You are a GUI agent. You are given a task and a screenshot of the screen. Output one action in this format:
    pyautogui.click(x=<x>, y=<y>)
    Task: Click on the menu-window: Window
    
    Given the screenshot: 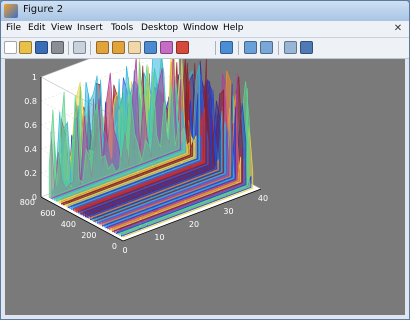 What is the action you would take?
    pyautogui.click(x=201, y=28)
    